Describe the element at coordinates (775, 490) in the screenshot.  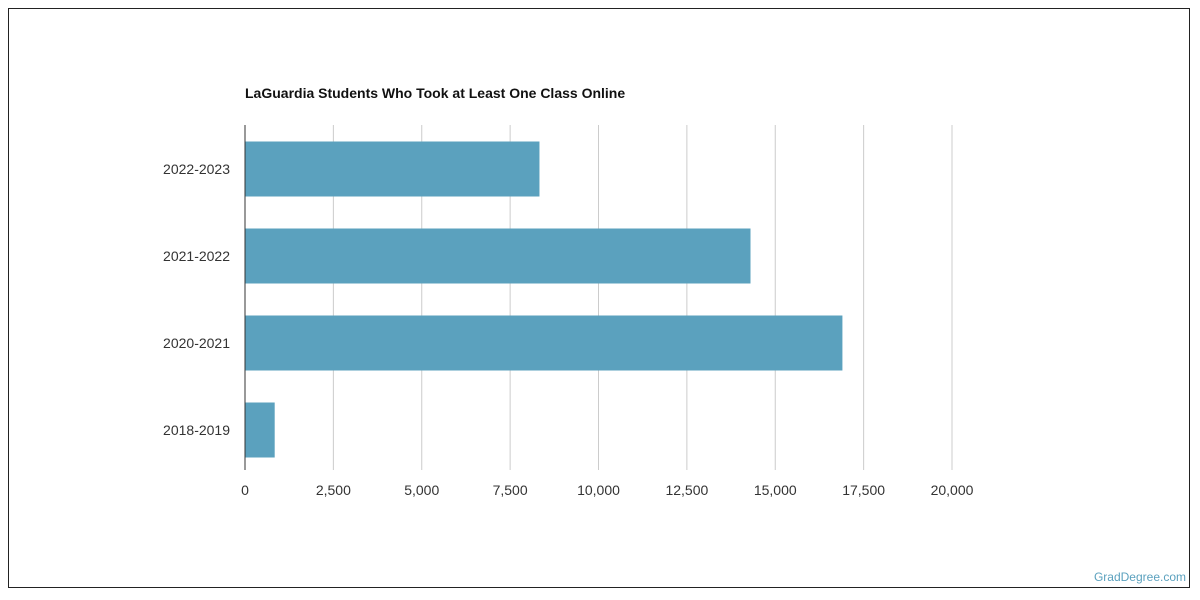
I see `x-tick-label: 15,000` at that location.